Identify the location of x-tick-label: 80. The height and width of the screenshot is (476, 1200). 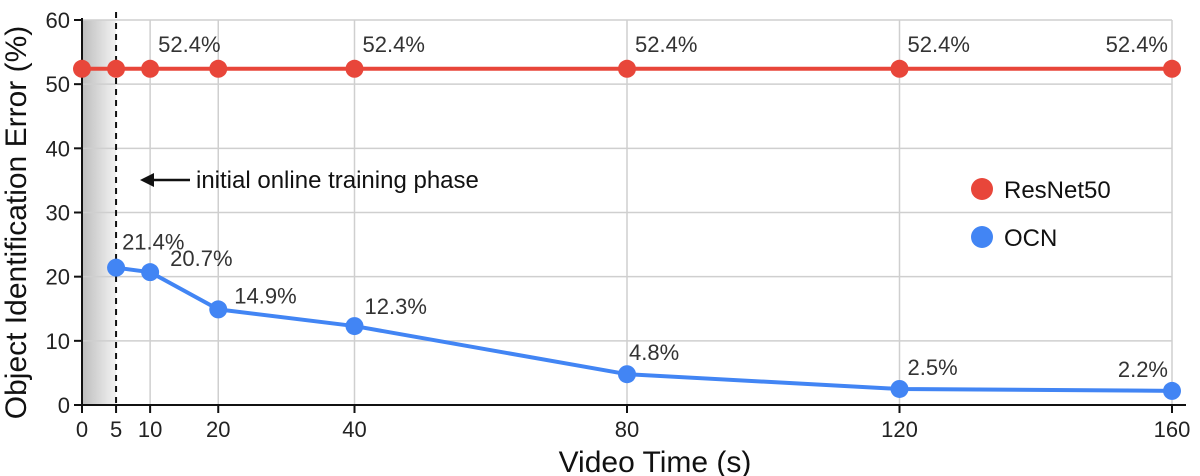
(627, 429).